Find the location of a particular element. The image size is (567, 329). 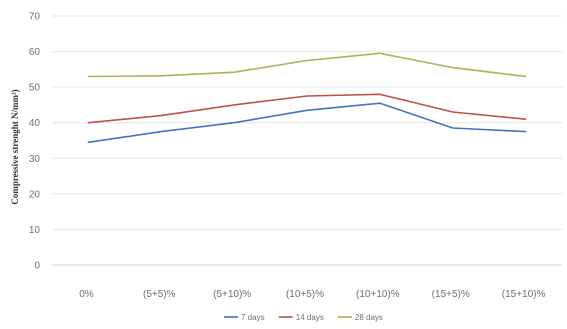

y-tick-label: 40 is located at coordinates (35, 123).